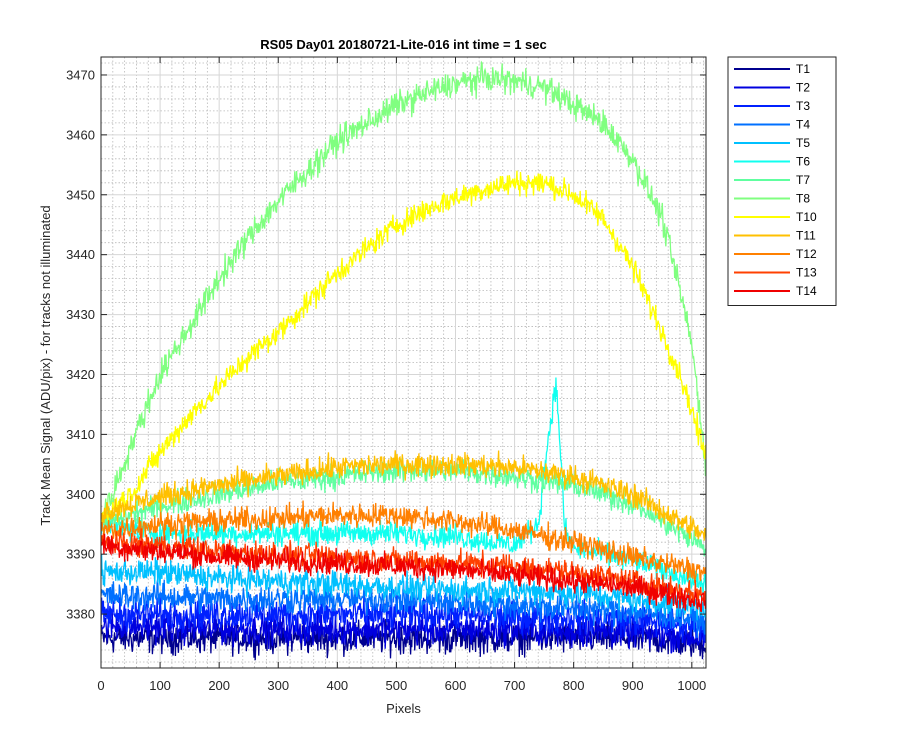 The image size is (900, 750). I want to click on x-tick-label: 200, so click(219, 685).